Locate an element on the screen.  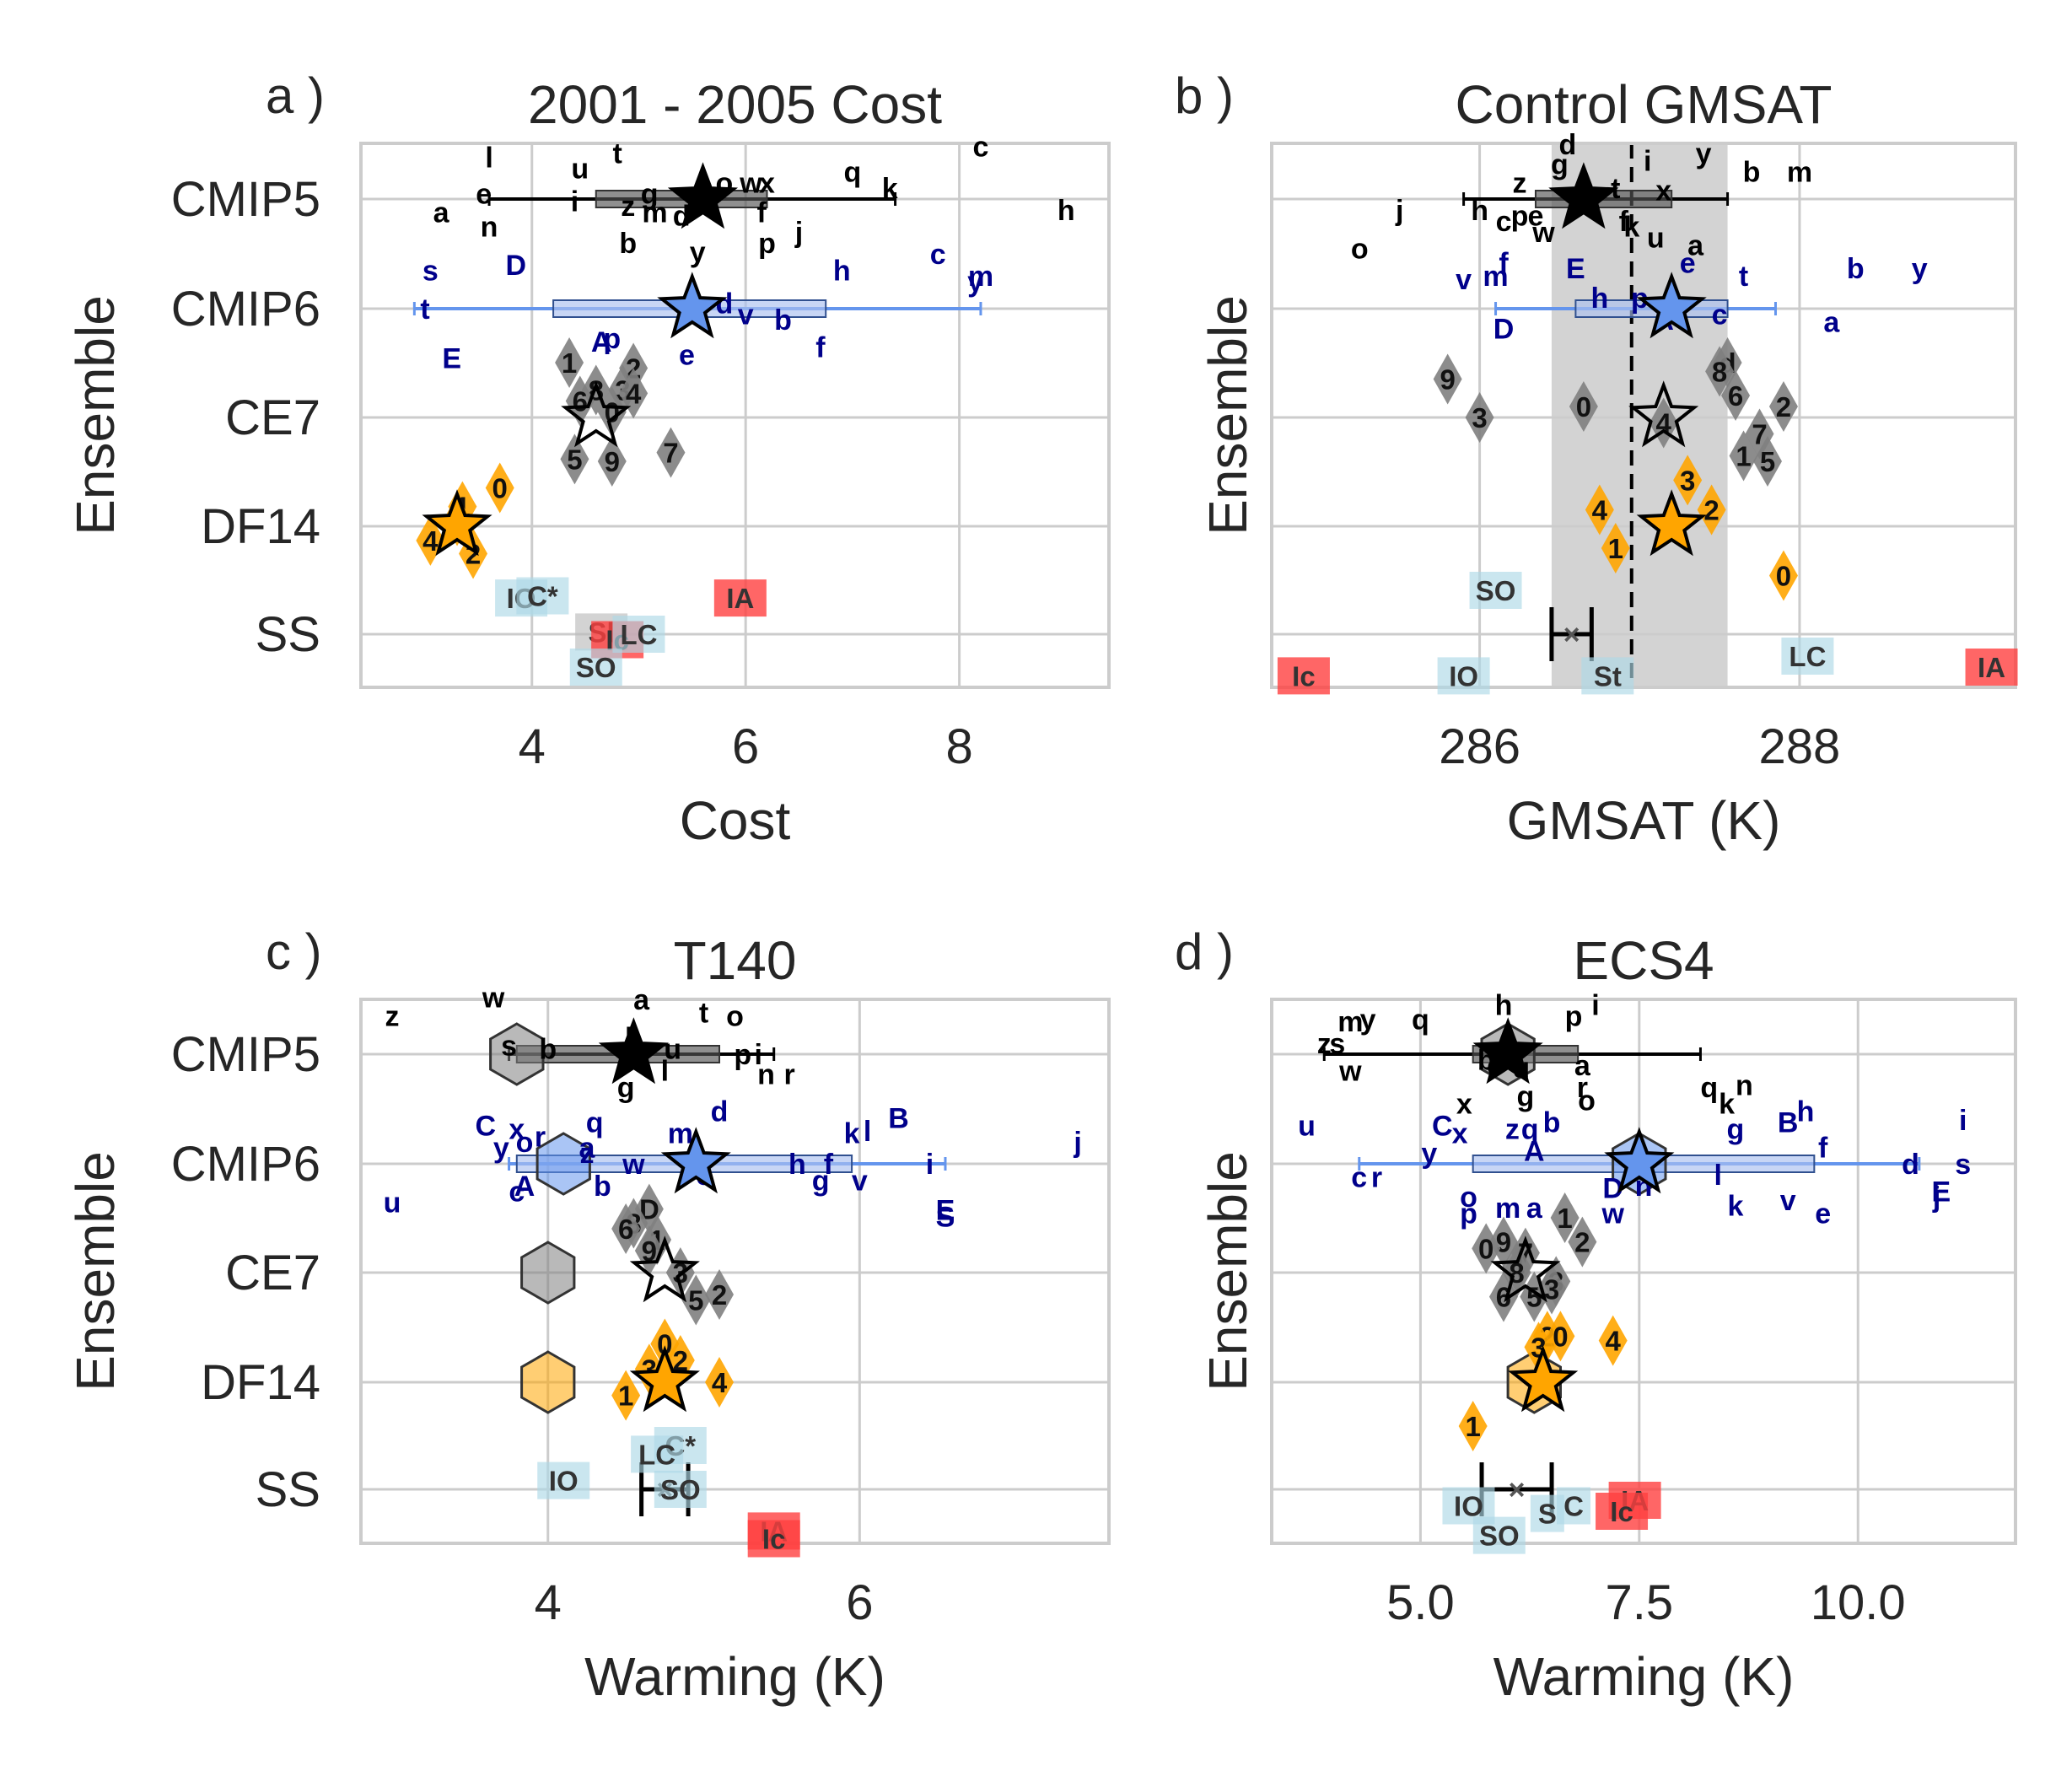
cmip6-point-label: d is located at coordinates (720, 1112).